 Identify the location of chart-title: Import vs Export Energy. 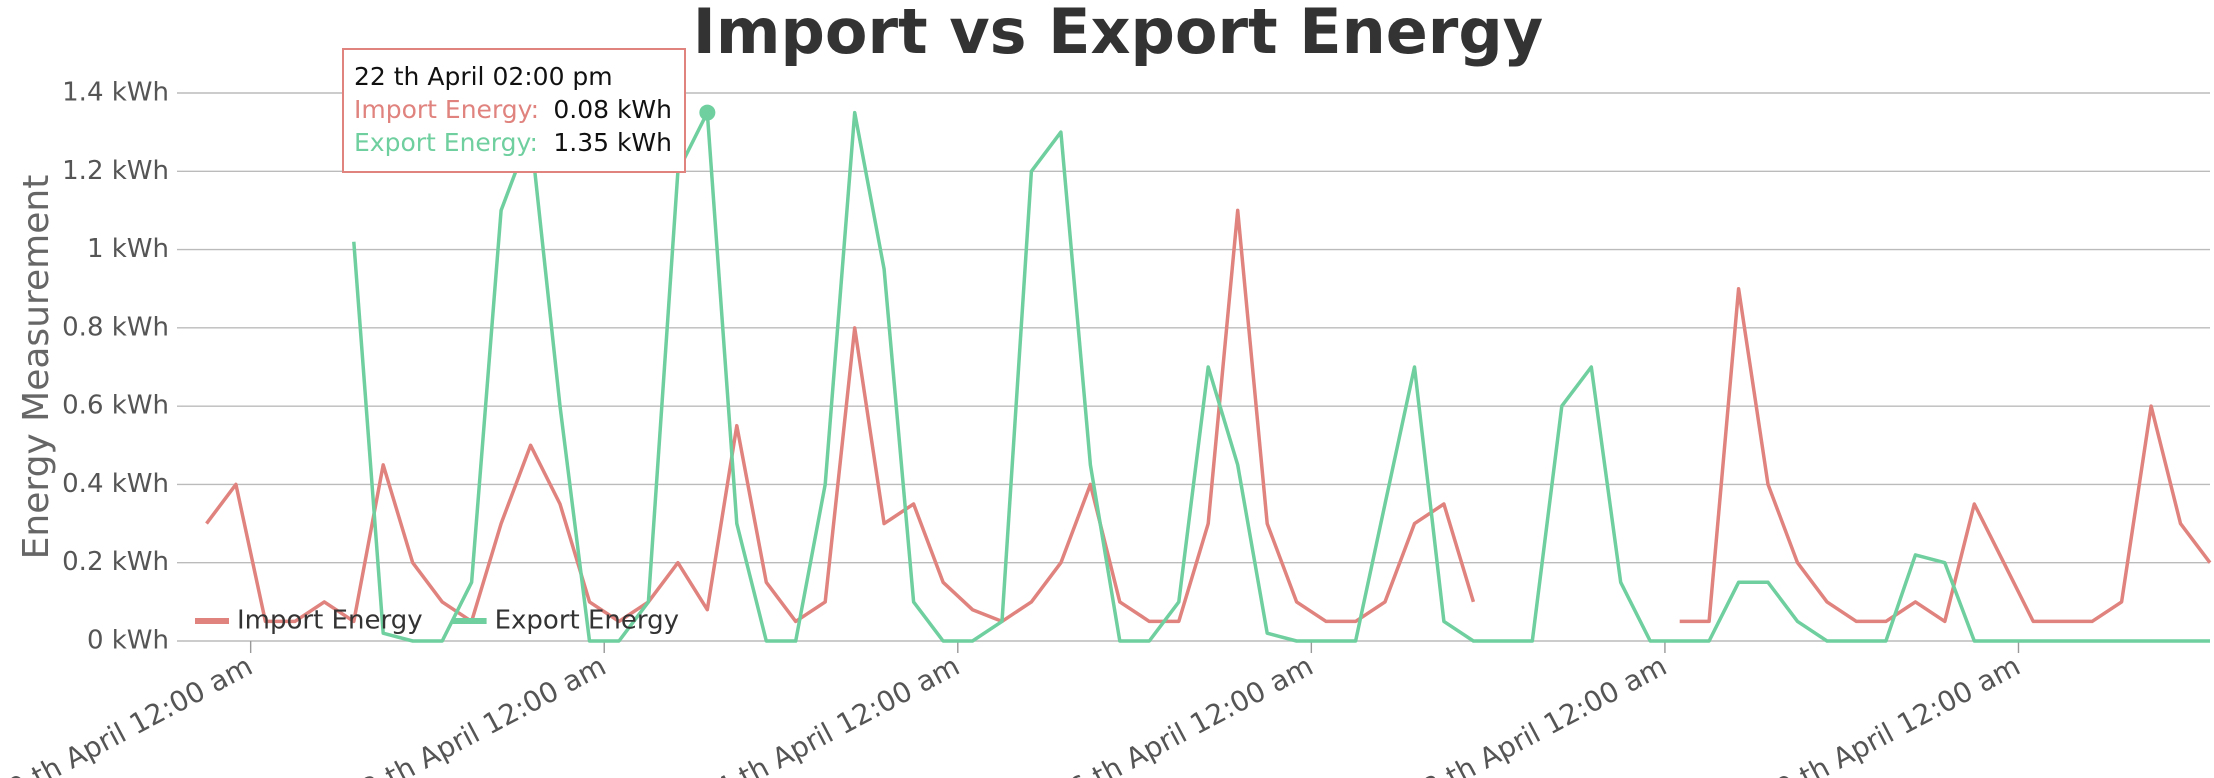
(1118, 34).